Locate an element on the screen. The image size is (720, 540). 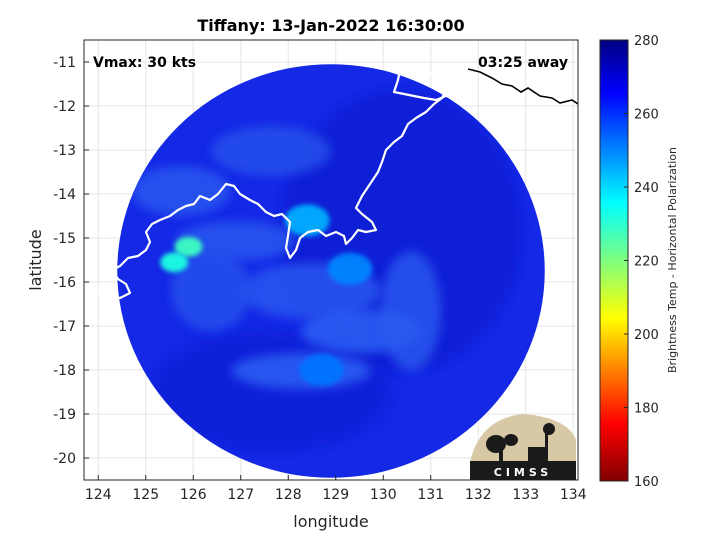
x-tick-label: 134 is located at coordinates (573, 495).